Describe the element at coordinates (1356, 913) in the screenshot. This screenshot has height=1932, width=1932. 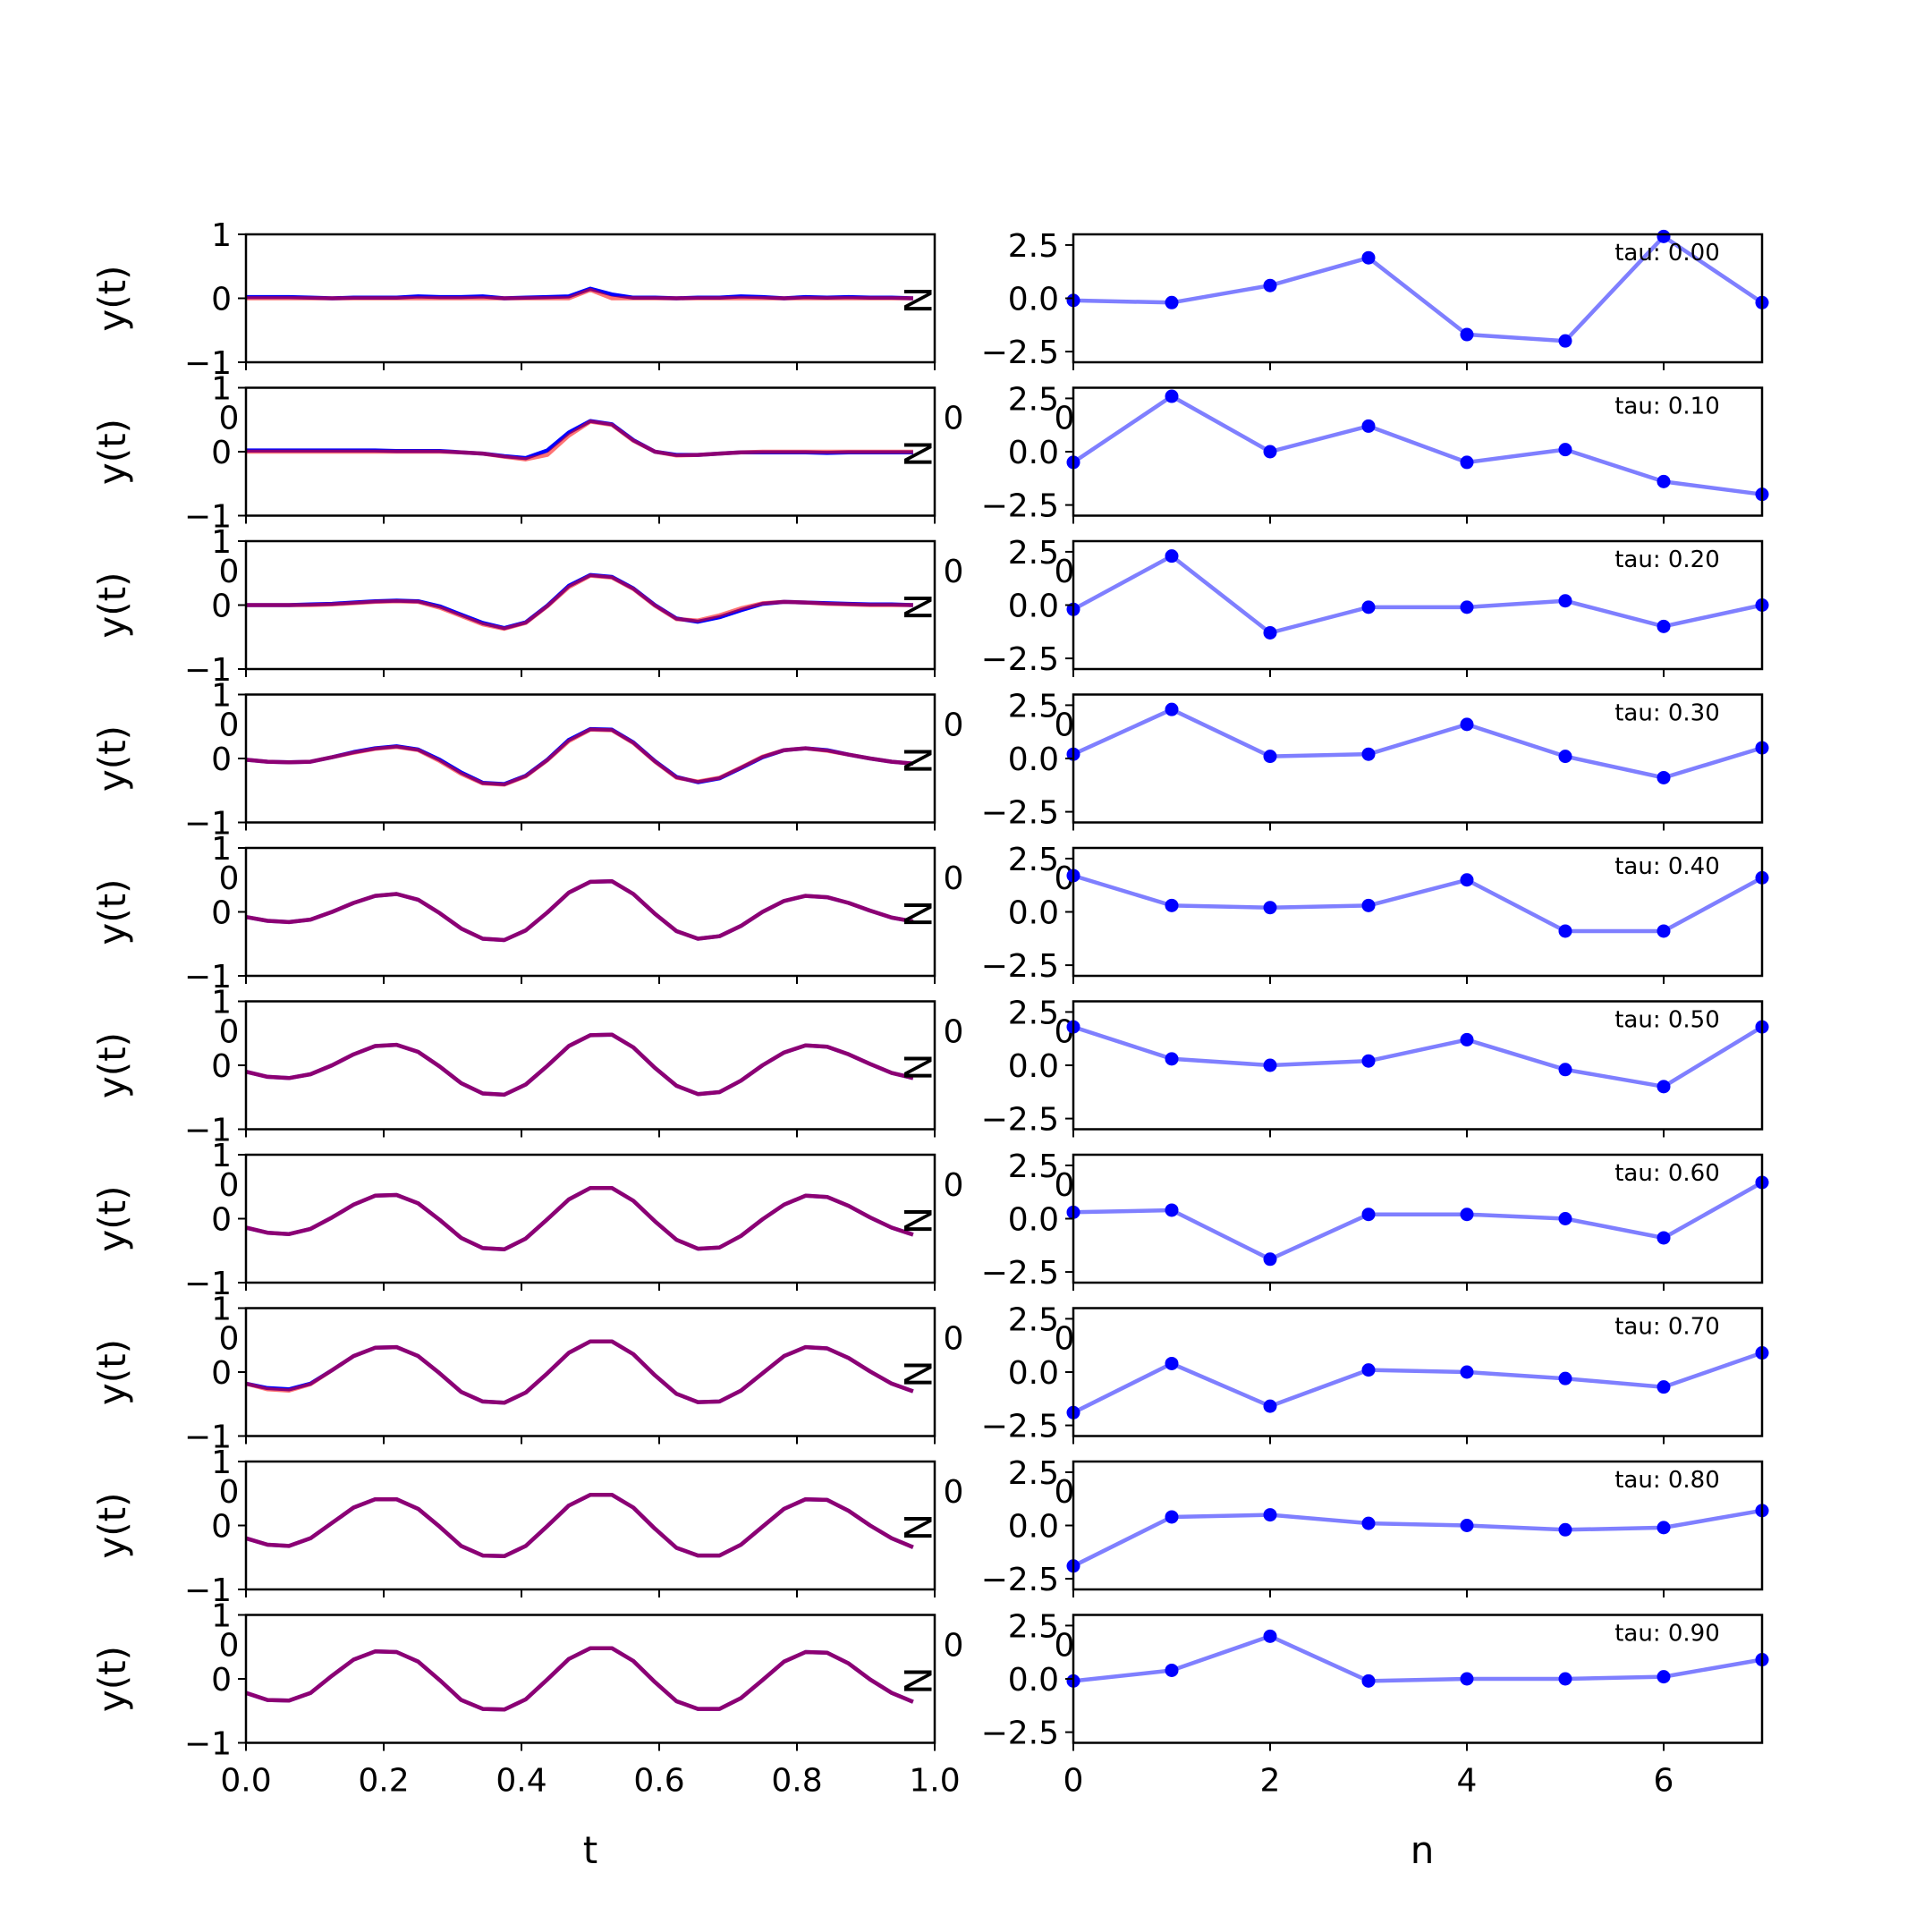
I see `right-panel-4: 0 0 −2.5 0.0 2.5 tau: 0.40` at that location.